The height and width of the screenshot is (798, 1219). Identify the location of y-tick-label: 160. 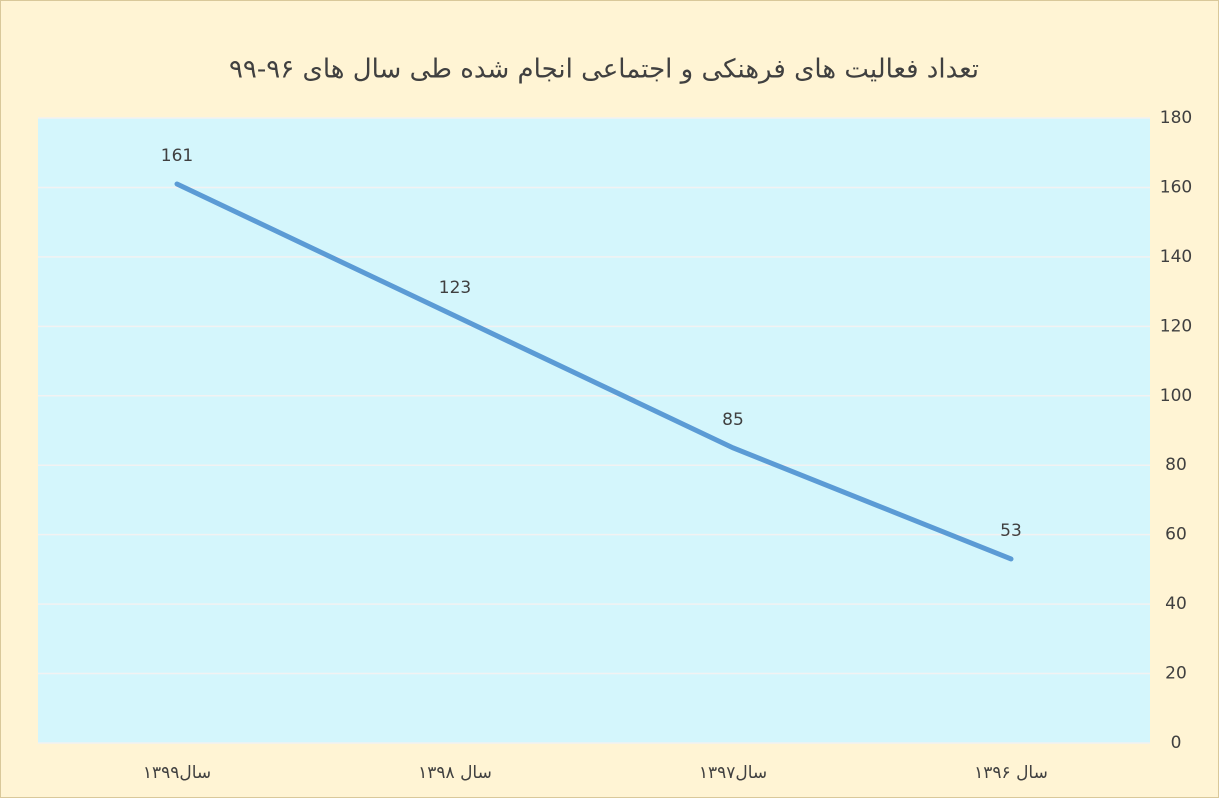
(1176, 187).